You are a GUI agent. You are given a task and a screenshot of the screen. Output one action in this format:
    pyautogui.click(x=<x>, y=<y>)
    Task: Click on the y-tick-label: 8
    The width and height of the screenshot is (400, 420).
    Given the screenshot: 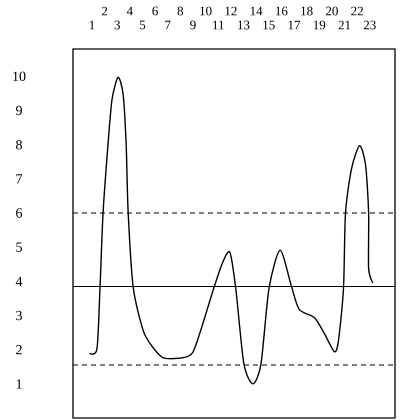 What is the action you would take?
    pyautogui.click(x=19, y=145)
    